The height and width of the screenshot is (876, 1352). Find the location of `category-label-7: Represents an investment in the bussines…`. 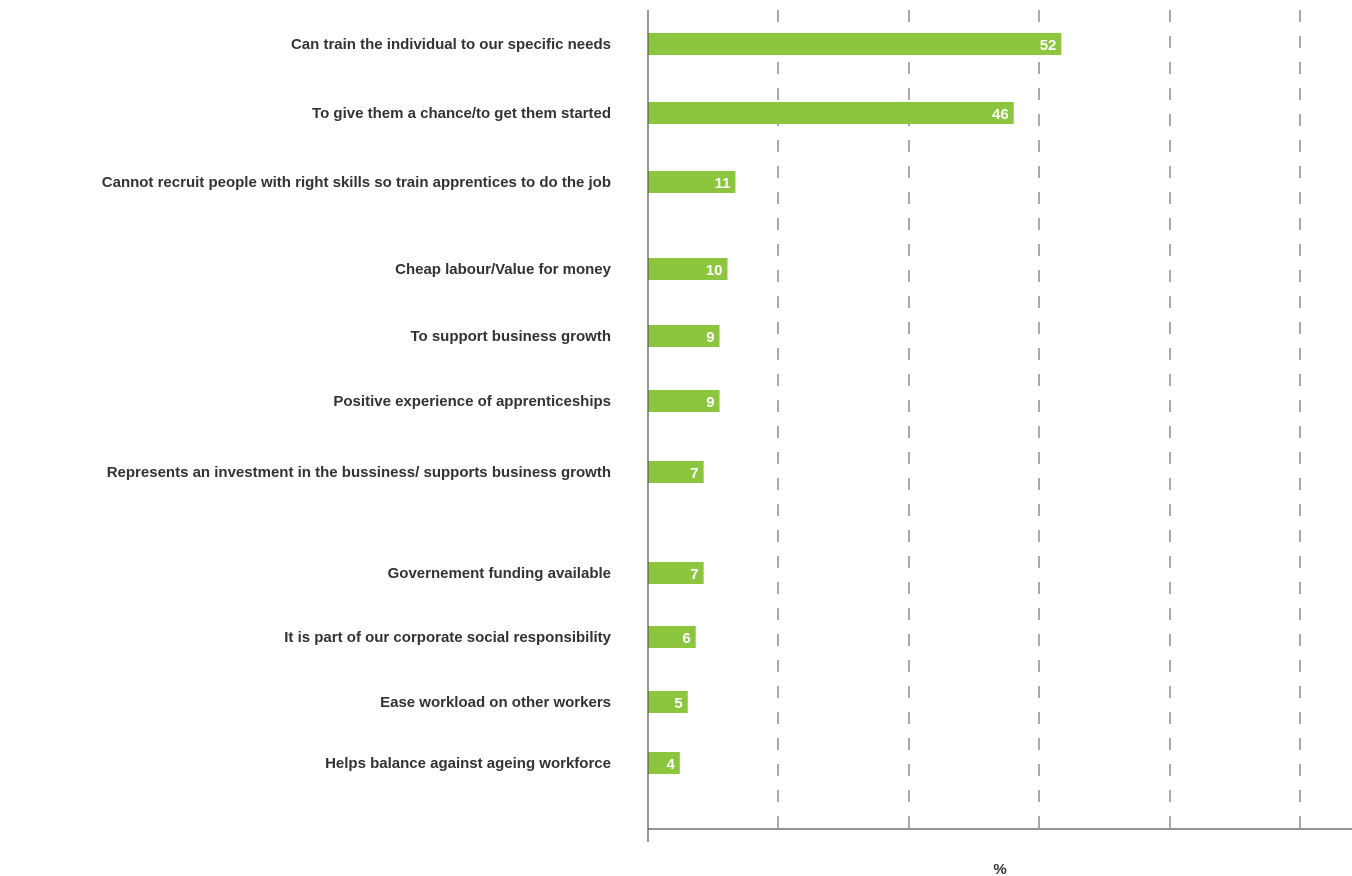

category-label-7: Represents an investment in the bussines… is located at coordinates (359, 472).